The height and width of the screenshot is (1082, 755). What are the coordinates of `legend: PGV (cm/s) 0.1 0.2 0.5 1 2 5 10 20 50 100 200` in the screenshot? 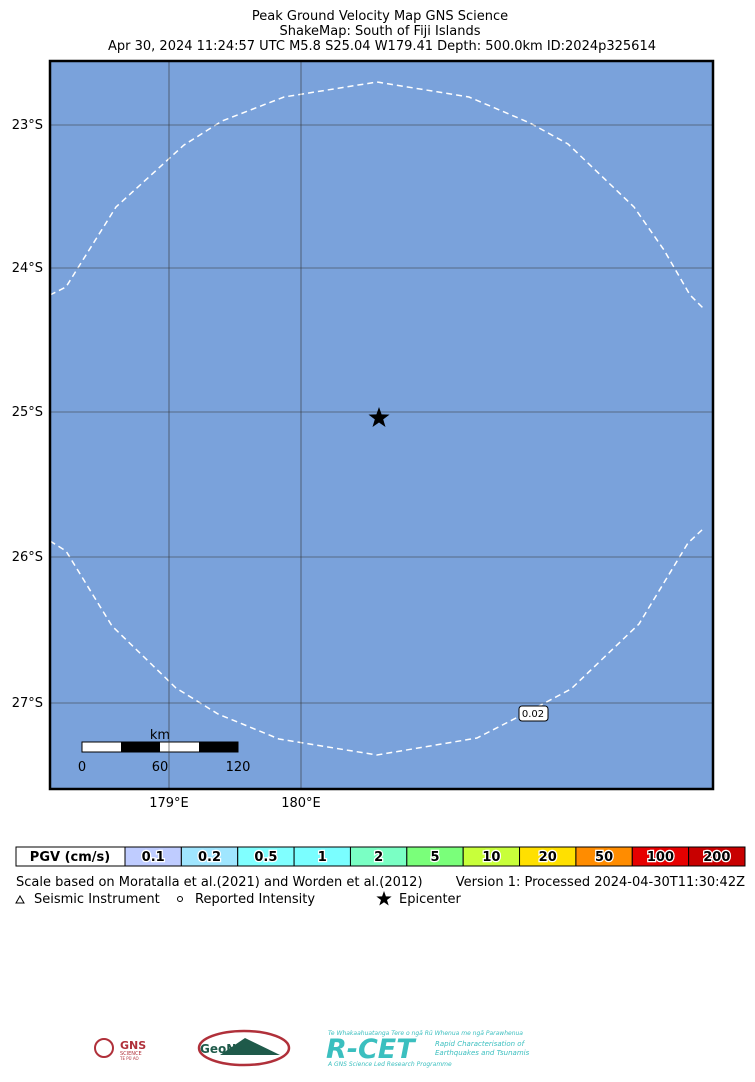 It's located at (380, 856).